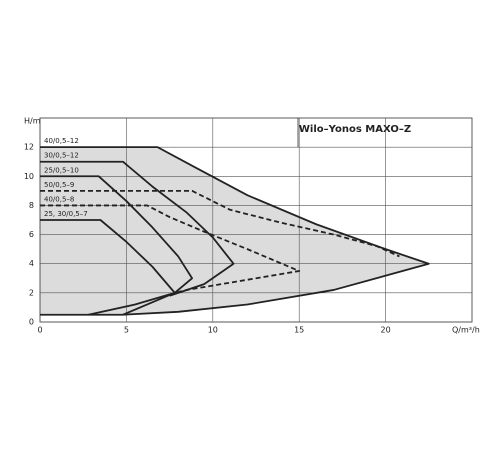  Describe the element at coordinates (39, 330) in the screenshot. I see `x-tick-label: 0` at that location.